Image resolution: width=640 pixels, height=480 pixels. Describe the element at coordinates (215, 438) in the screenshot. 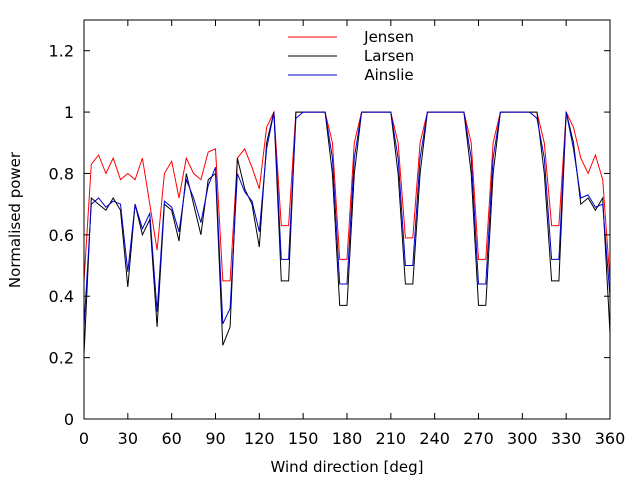

I see `x-tick-label: 90` at that location.